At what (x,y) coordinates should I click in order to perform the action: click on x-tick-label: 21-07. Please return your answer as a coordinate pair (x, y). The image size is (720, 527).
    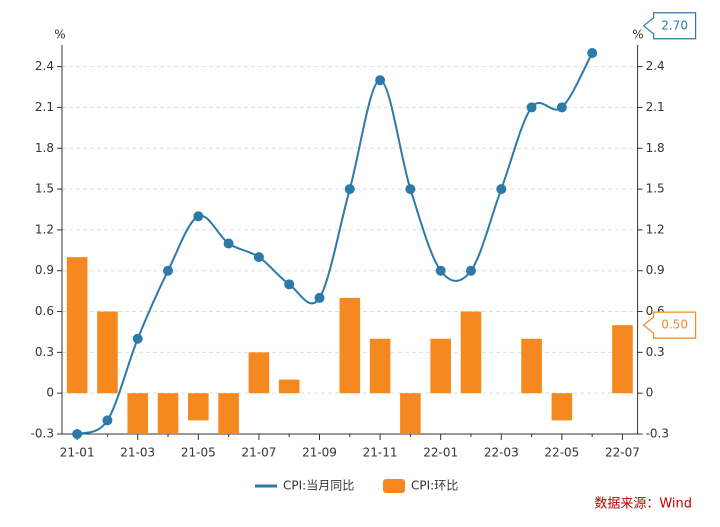
    Looking at the image, I should click on (258, 453).